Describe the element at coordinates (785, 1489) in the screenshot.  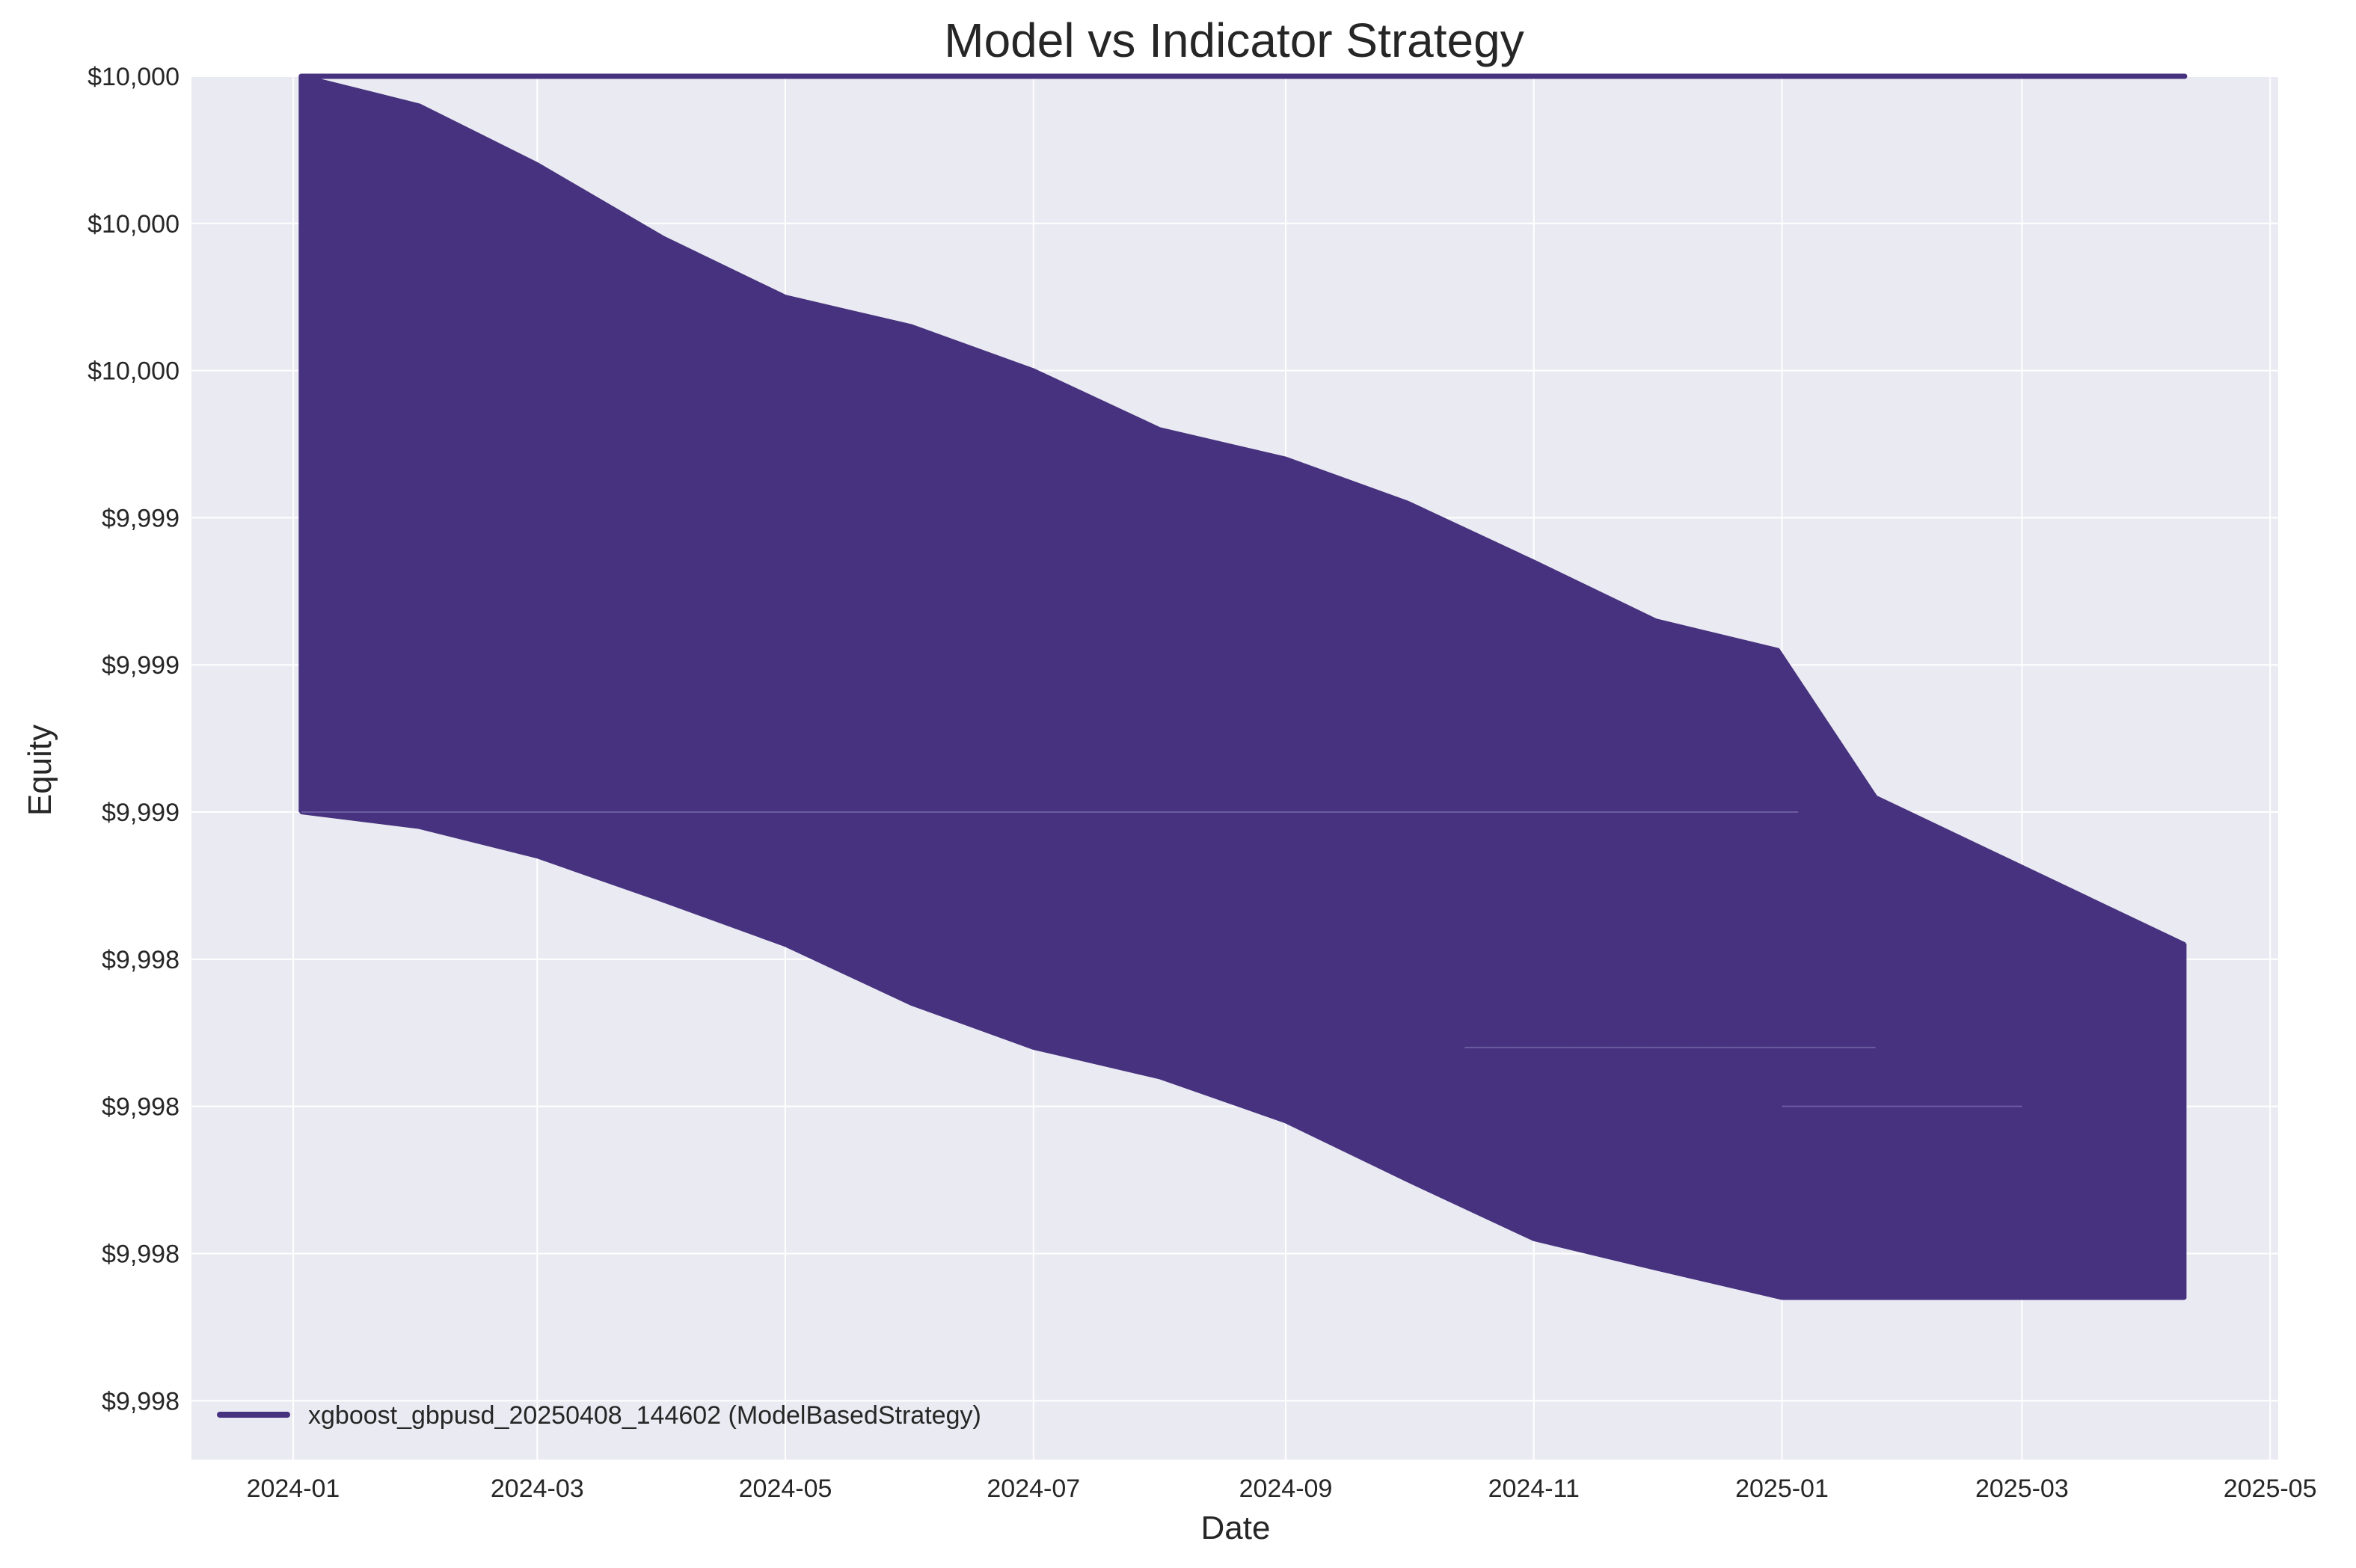
I see `x-tick-label: 2024-05` at that location.